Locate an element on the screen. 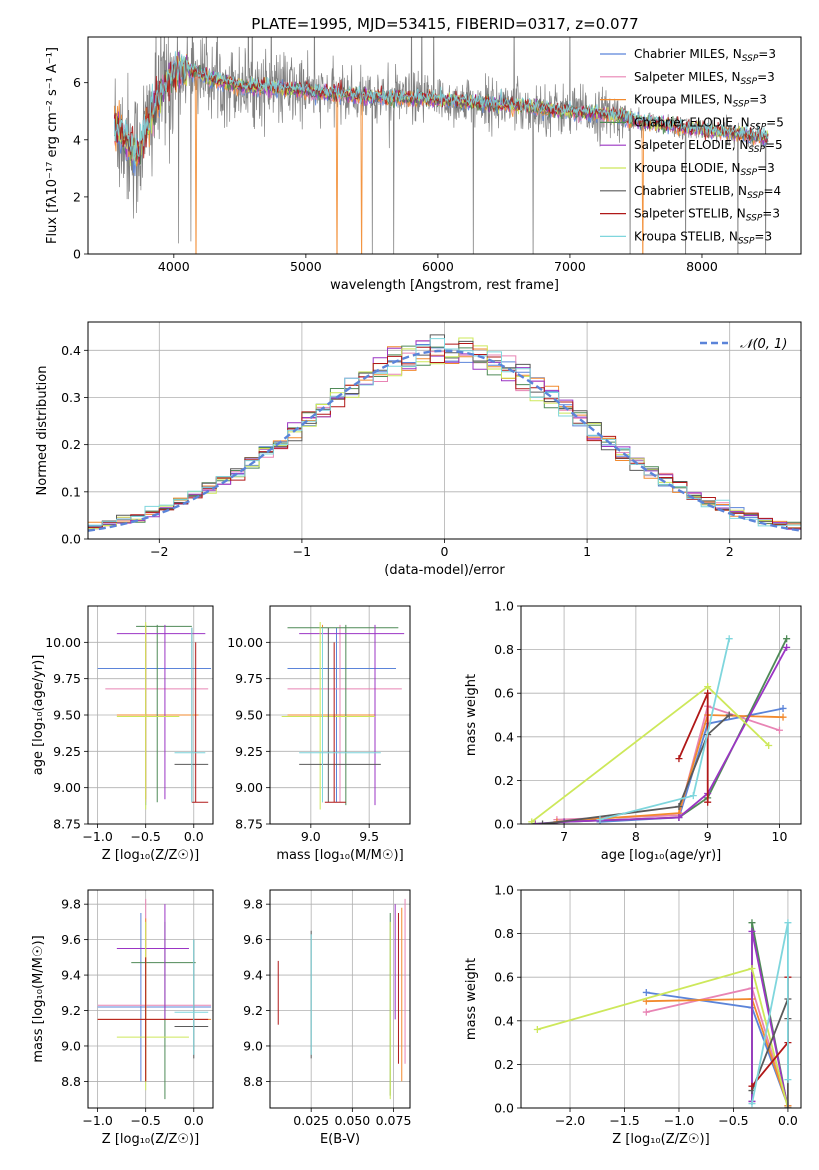 The height and width of the screenshot is (1170, 819). y-tick-label: 8.75 is located at coordinates (249, 824).